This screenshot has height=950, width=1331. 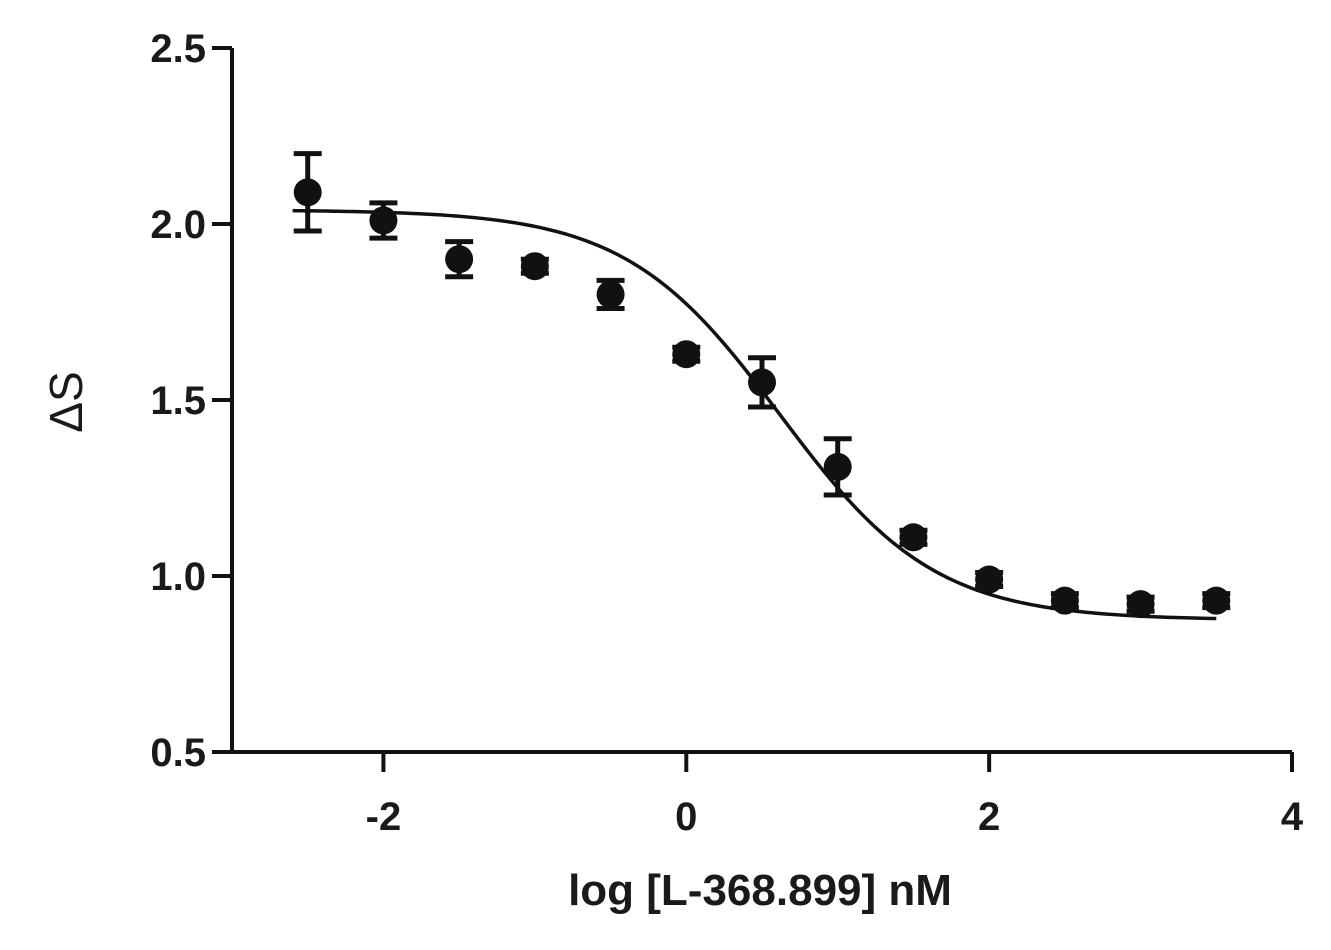 I want to click on x-tick-label: 4, so click(x=1292, y=817).